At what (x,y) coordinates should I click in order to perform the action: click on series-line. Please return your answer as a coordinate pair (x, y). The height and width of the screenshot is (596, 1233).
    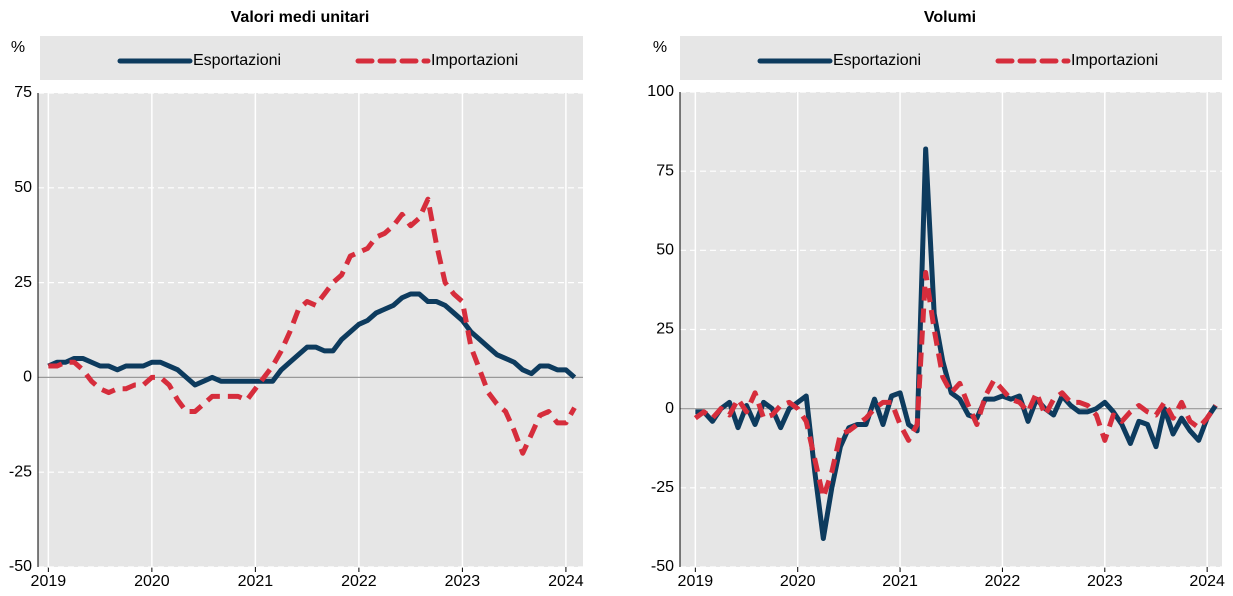
    Looking at the image, I should click on (312, 339).